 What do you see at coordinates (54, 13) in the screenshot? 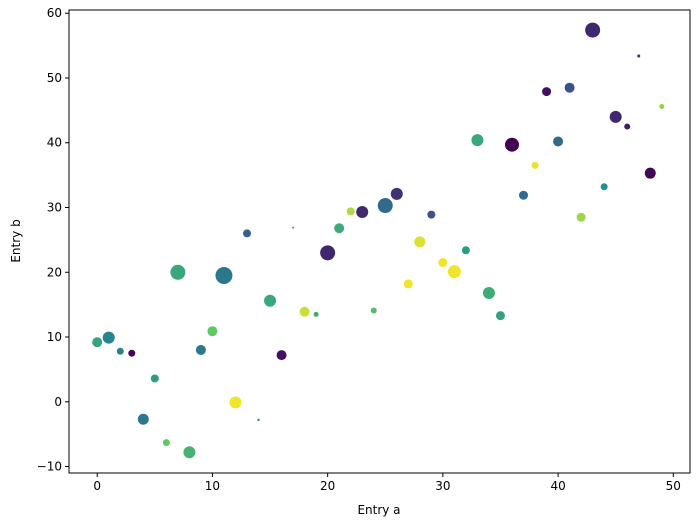
I see `y-tick-label-60: 60` at bounding box center [54, 13].